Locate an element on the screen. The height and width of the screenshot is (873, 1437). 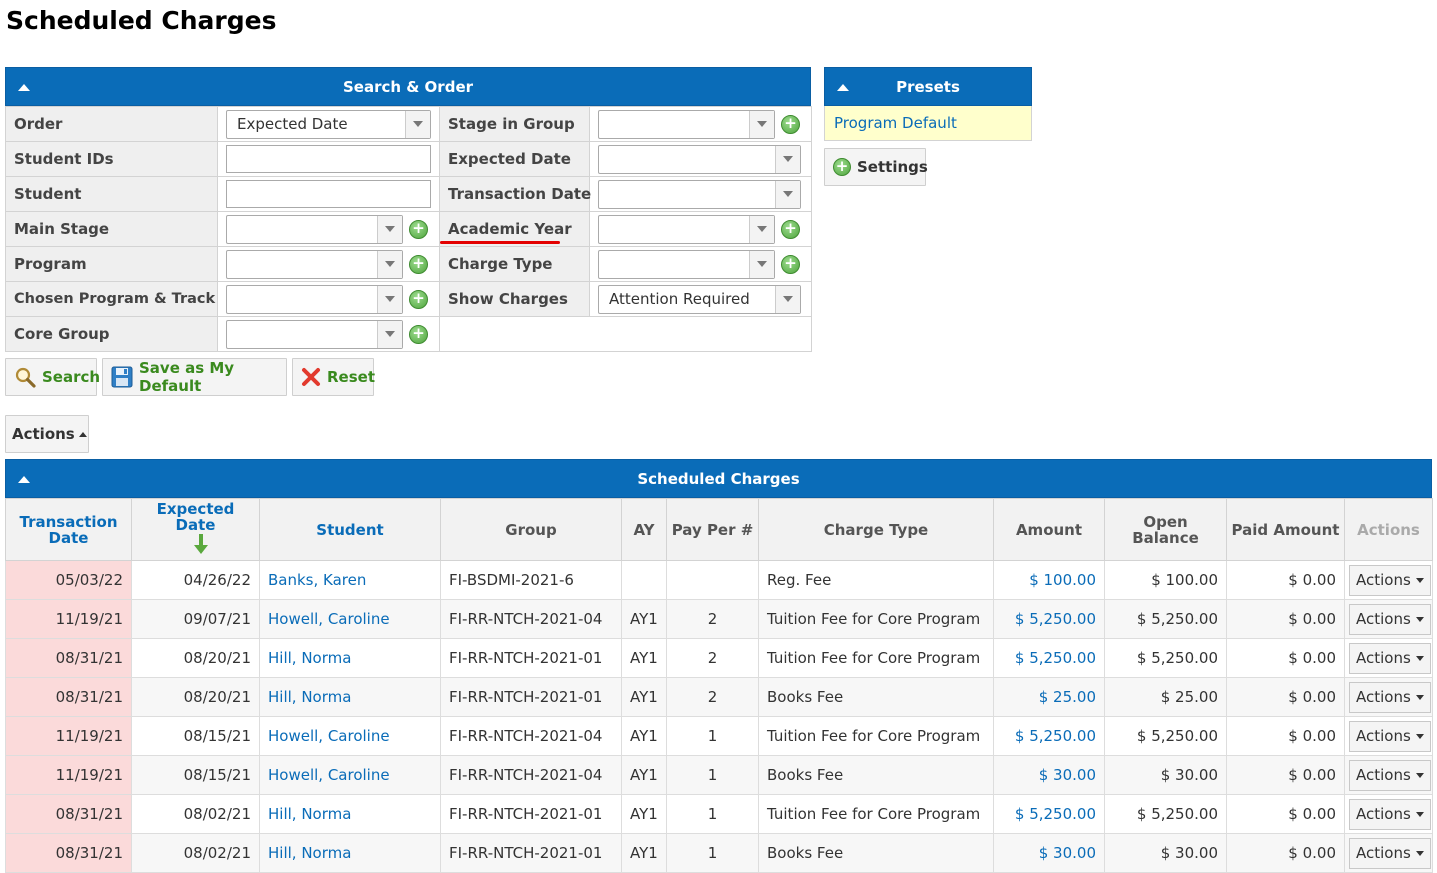
expected-date-select is located at coordinates (699, 159).